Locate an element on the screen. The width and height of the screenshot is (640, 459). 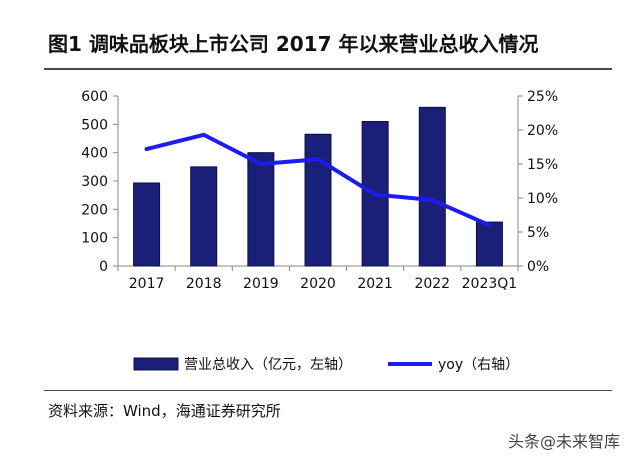
legend-bar-swatch is located at coordinates (156, 364).